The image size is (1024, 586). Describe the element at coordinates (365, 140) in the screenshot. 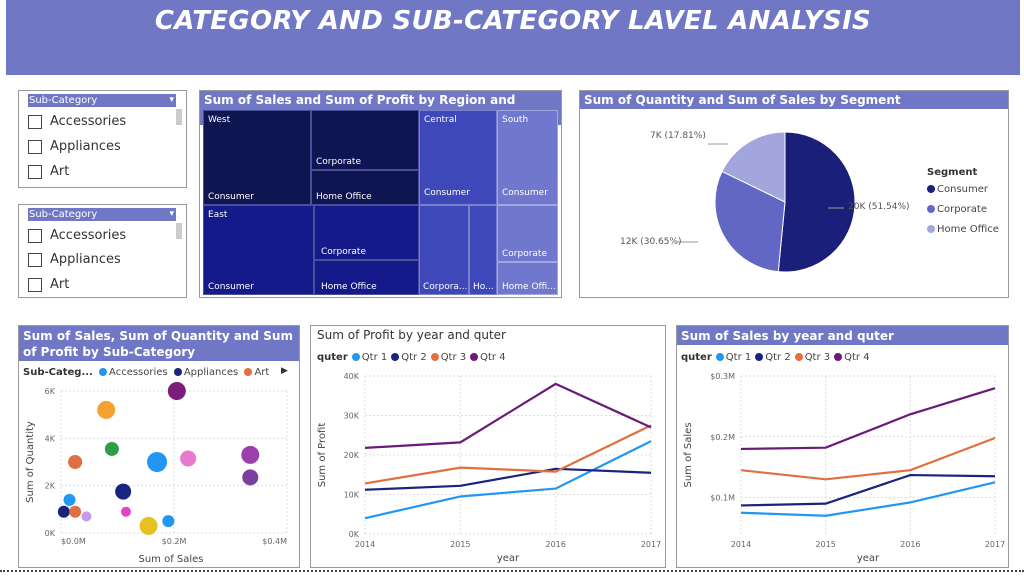

I see `treemap-west-corporate: Corporate` at that location.